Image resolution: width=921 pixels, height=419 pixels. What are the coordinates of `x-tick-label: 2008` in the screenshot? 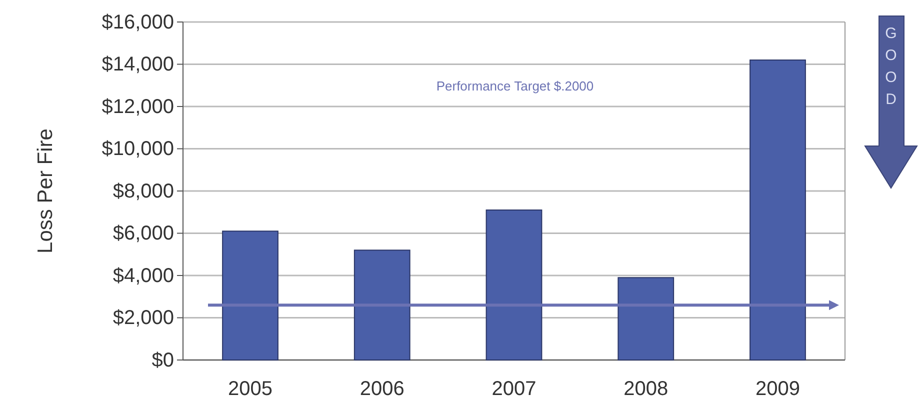 It's located at (646, 389).